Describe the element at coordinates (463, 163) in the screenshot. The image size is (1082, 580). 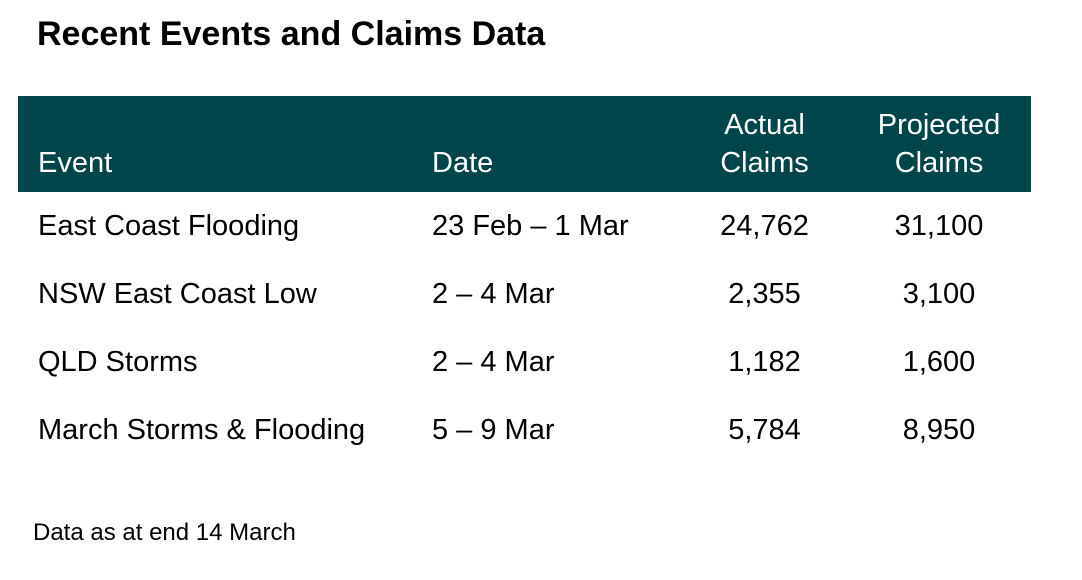
I see `column-header-date: Date` at that location.